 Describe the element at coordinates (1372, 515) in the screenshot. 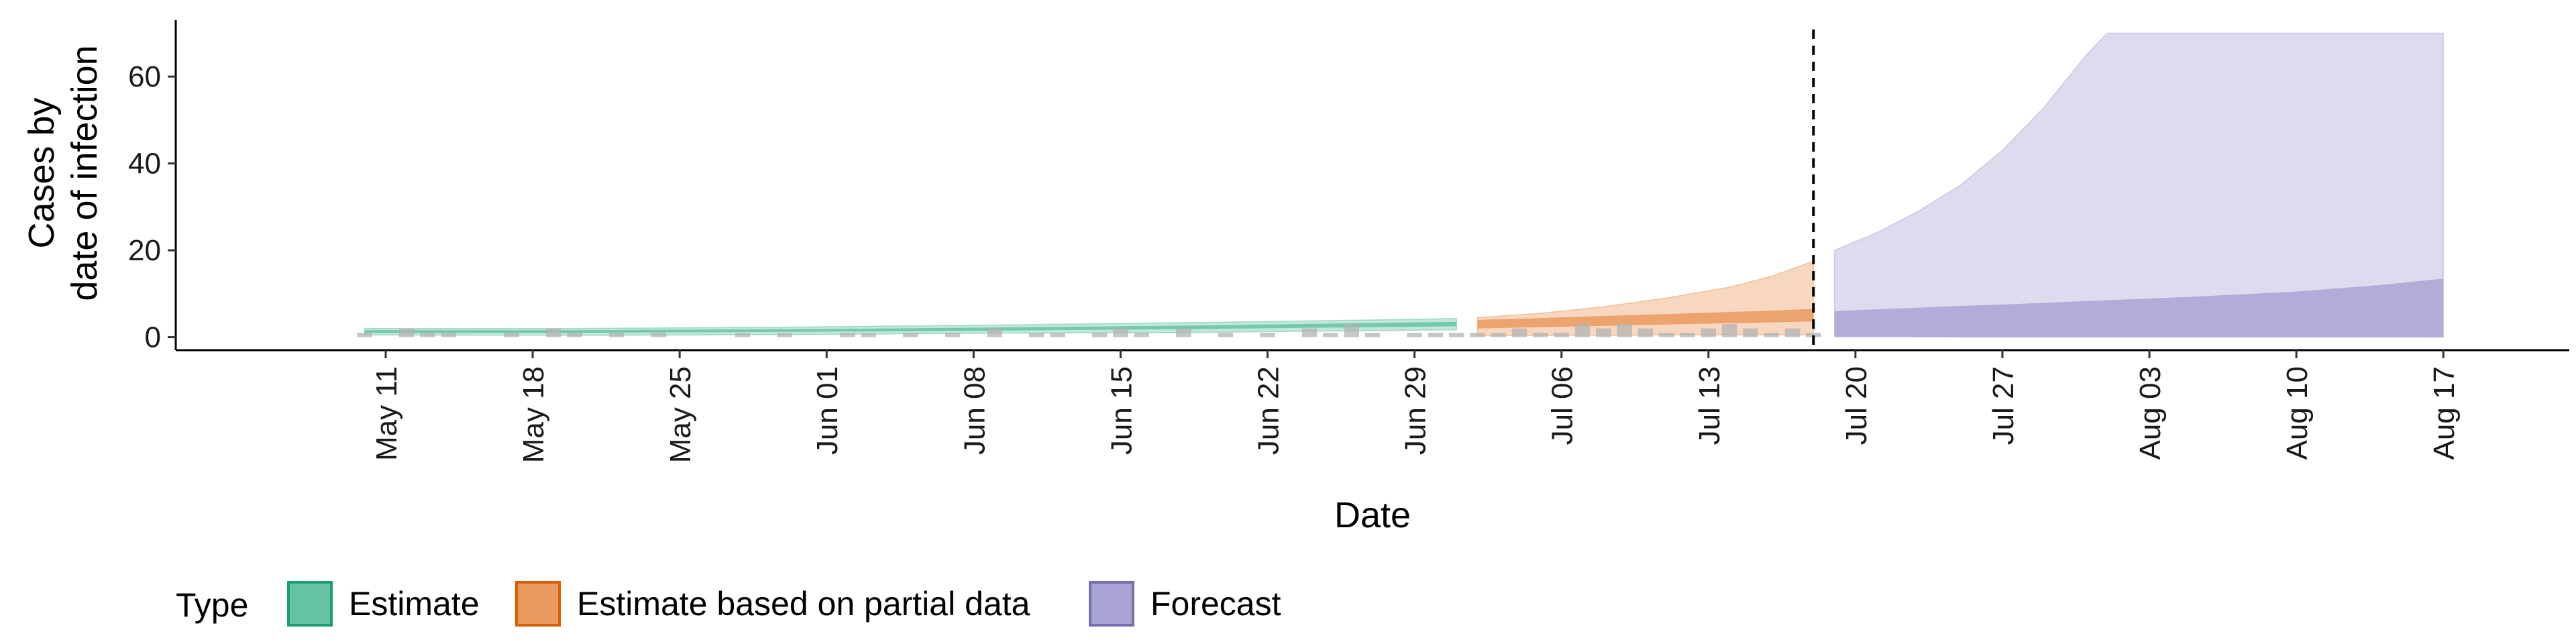

I see `x-axis-title: Date` at that location.